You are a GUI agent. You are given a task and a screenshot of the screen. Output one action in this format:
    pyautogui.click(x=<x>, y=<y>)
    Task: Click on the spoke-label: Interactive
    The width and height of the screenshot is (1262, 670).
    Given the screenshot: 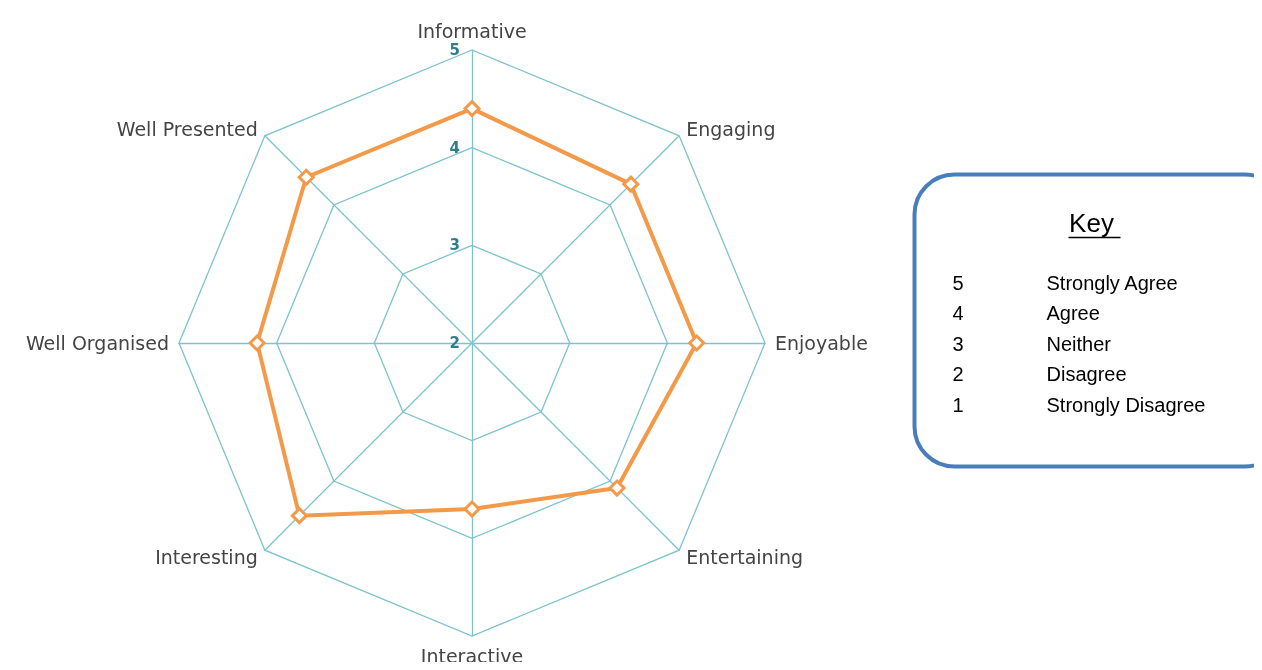 What is the action you would take?
    pyautogui.click(x=472, y=655)
    